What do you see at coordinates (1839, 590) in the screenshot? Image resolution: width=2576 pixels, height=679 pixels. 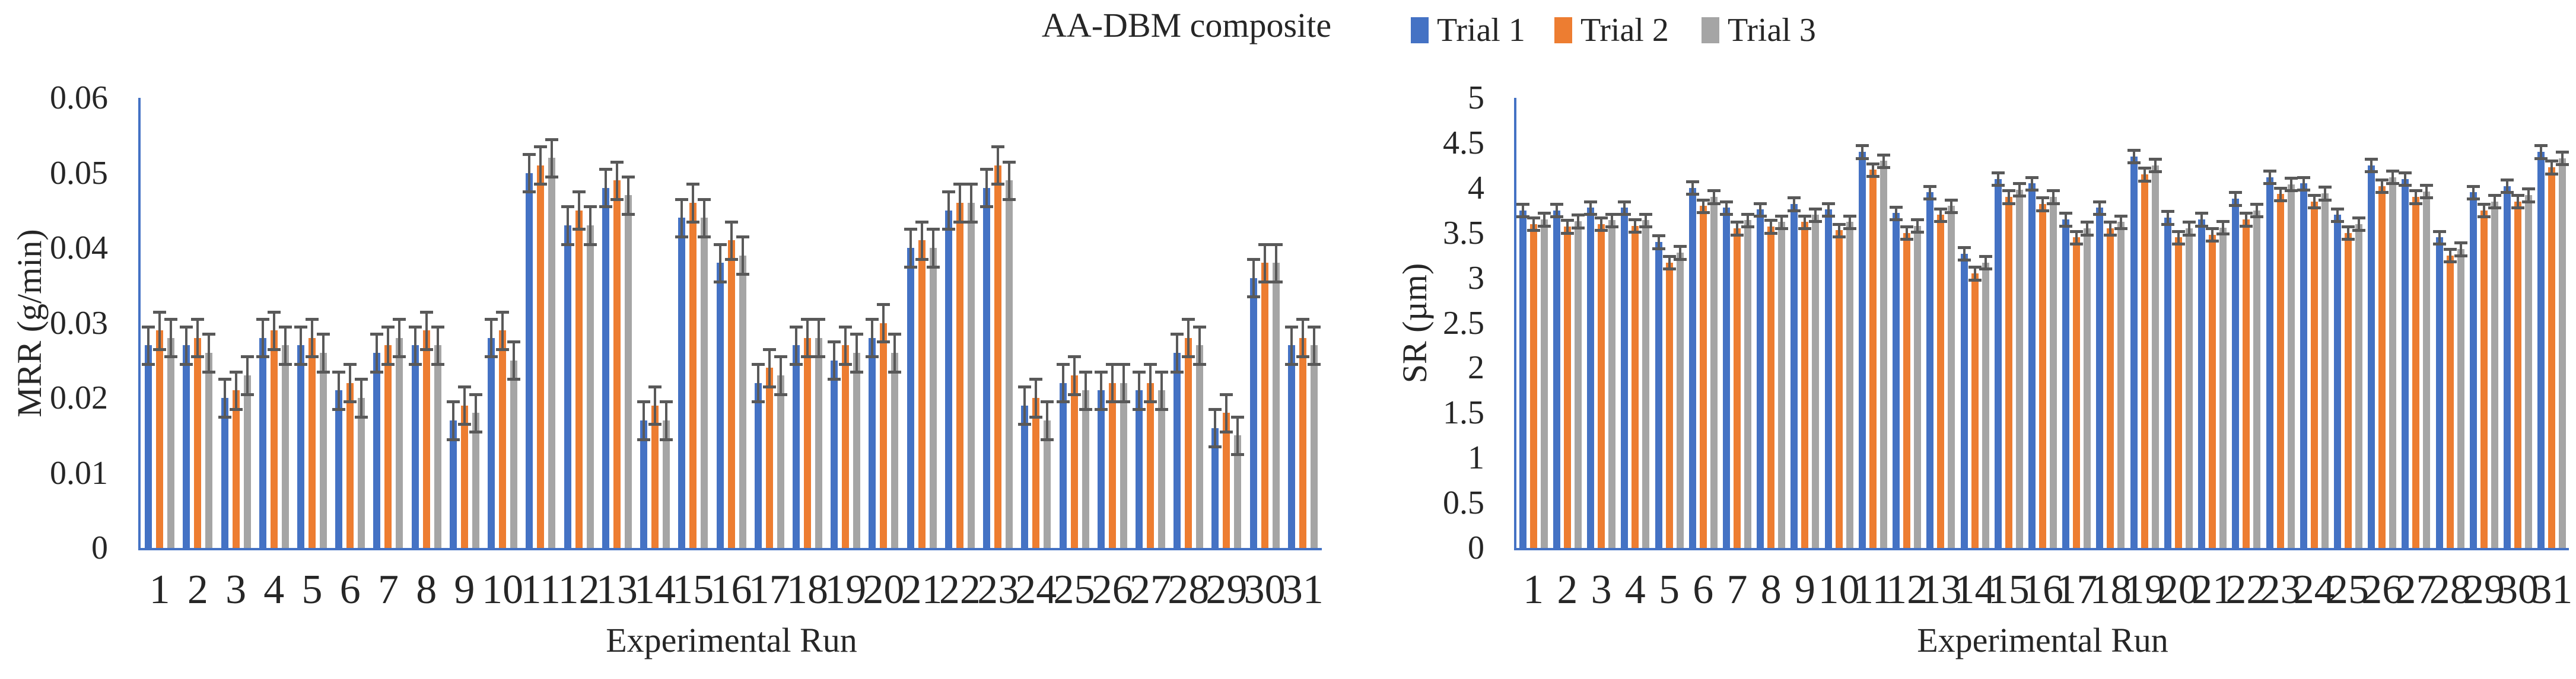 I see `x-tick-label: 10` at bounding box center [1839, 590].